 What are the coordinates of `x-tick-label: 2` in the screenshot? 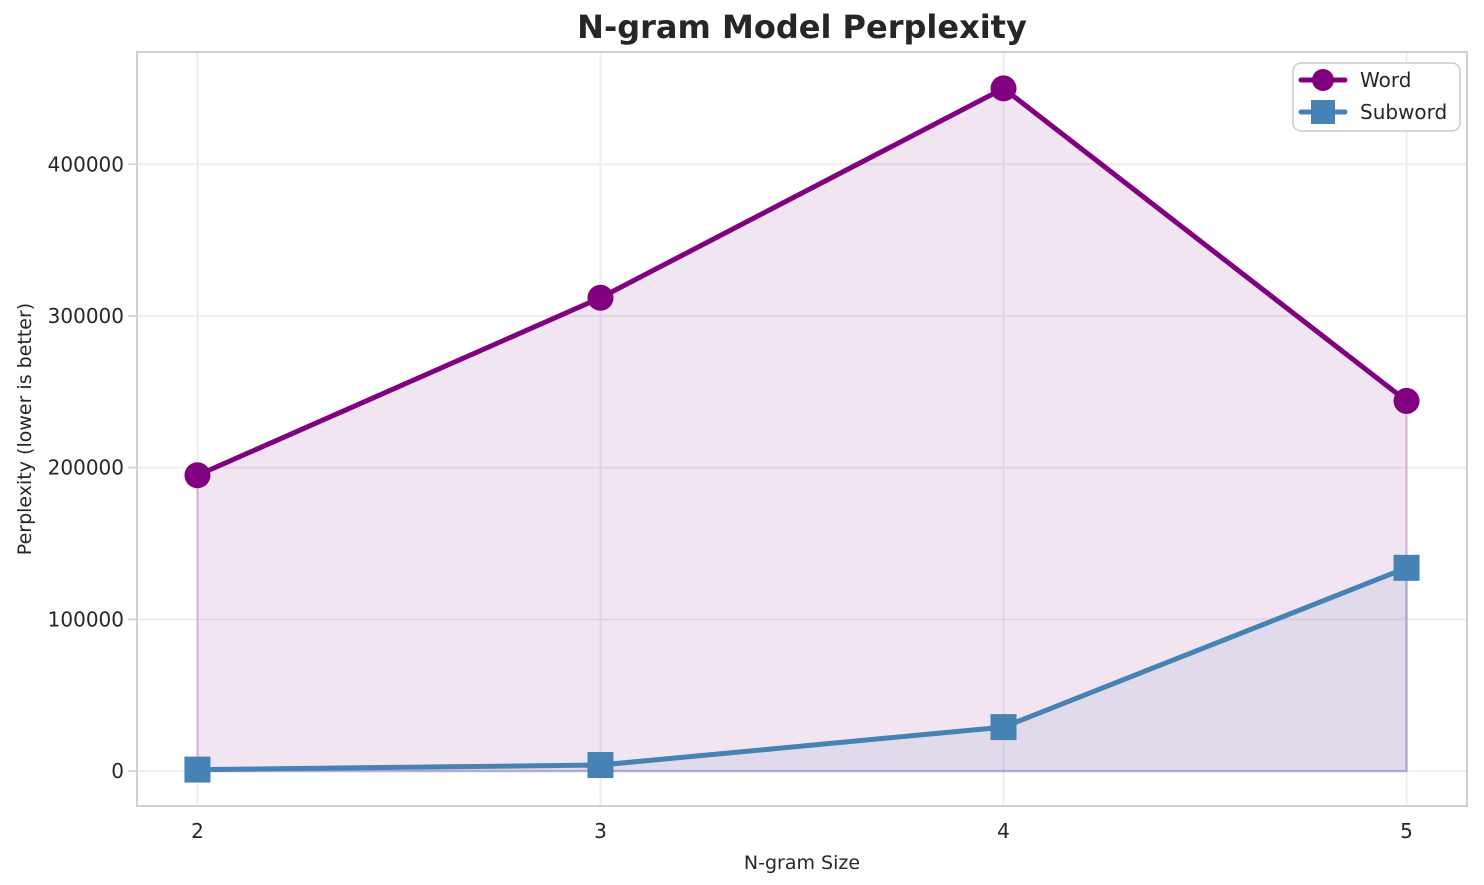 It's located at (197, 831).